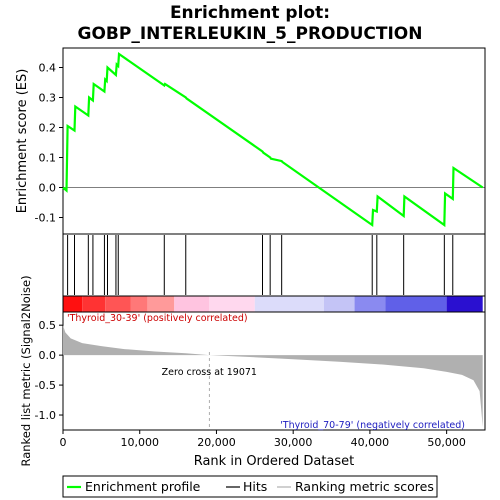 The image size is (500, 500). Describe the element at coordinates (49, 143) in the screenshot. I see `es-y-ticks: -0.1 0.0 0.1 0.2 0.3 0.4` at that location.